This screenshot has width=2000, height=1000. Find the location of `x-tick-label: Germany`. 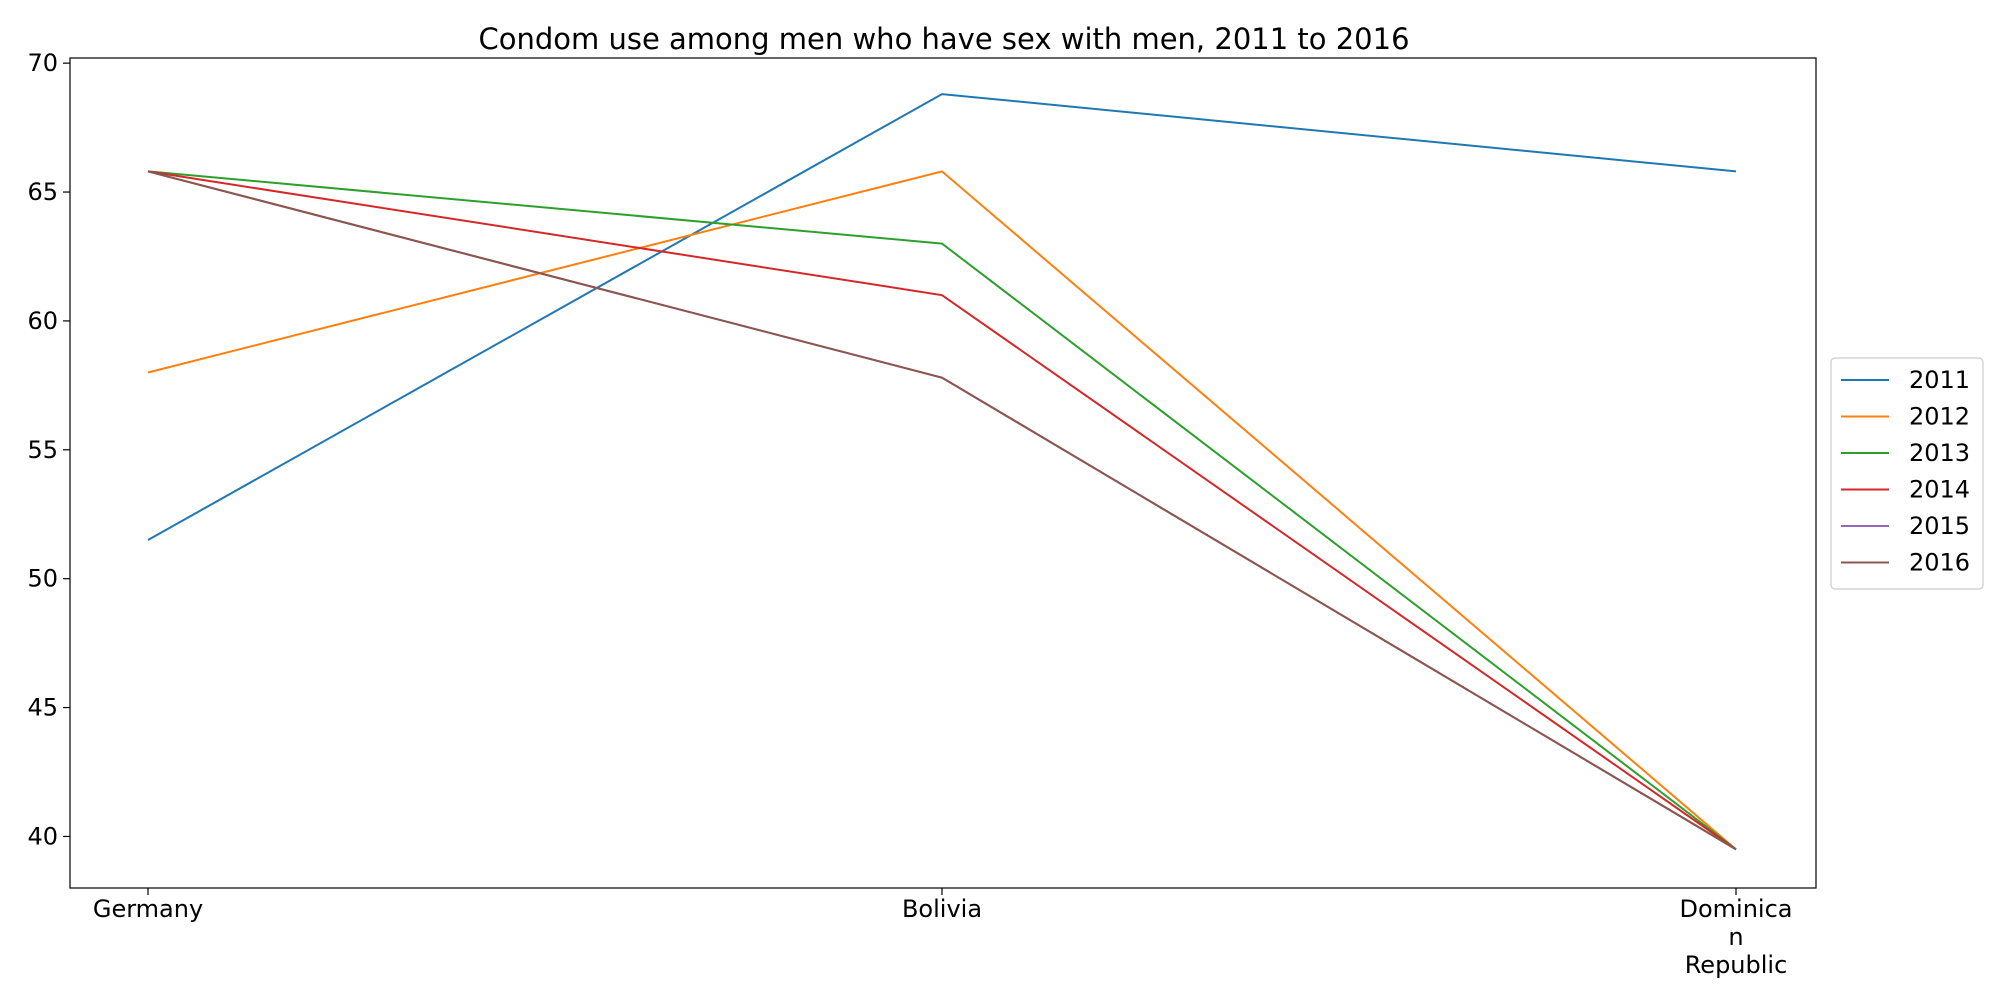

x-tick-label: Germany is located at coordinates (148, 909).